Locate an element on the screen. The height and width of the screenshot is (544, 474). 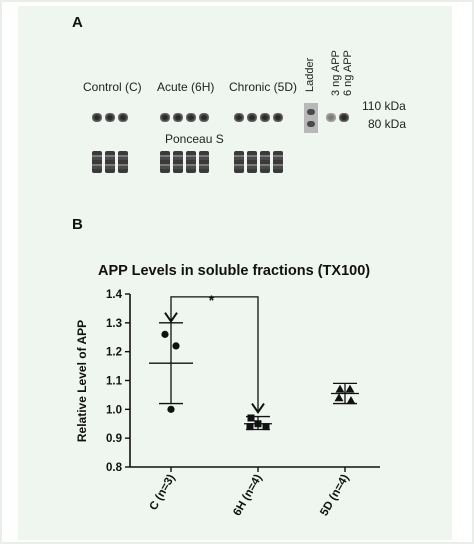
arrowhead-6h is located at coordinates (258, 408).